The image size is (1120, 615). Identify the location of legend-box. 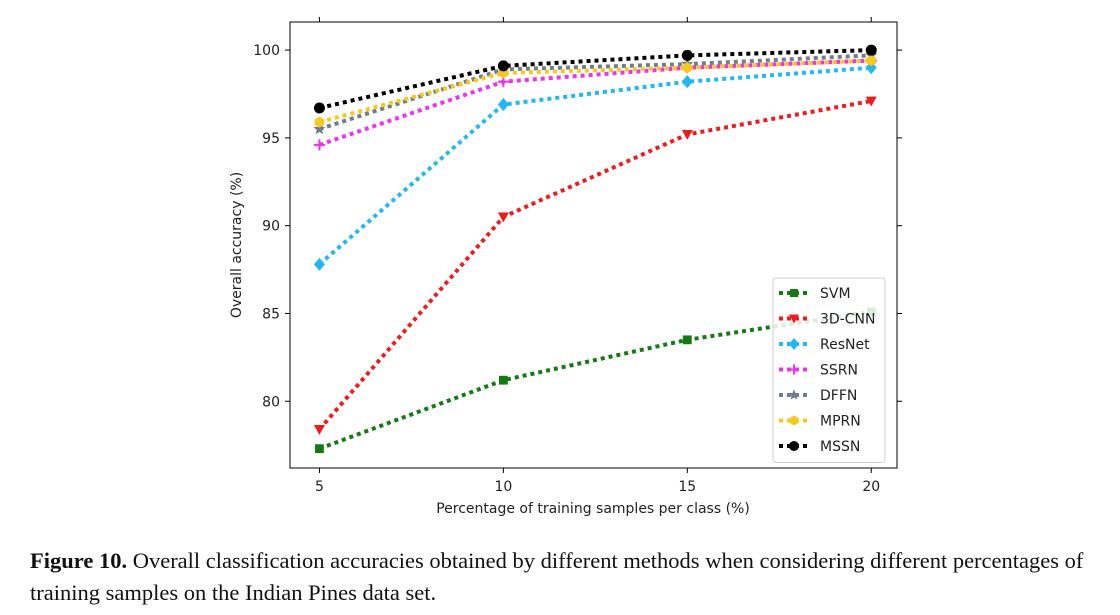
(829, 370).